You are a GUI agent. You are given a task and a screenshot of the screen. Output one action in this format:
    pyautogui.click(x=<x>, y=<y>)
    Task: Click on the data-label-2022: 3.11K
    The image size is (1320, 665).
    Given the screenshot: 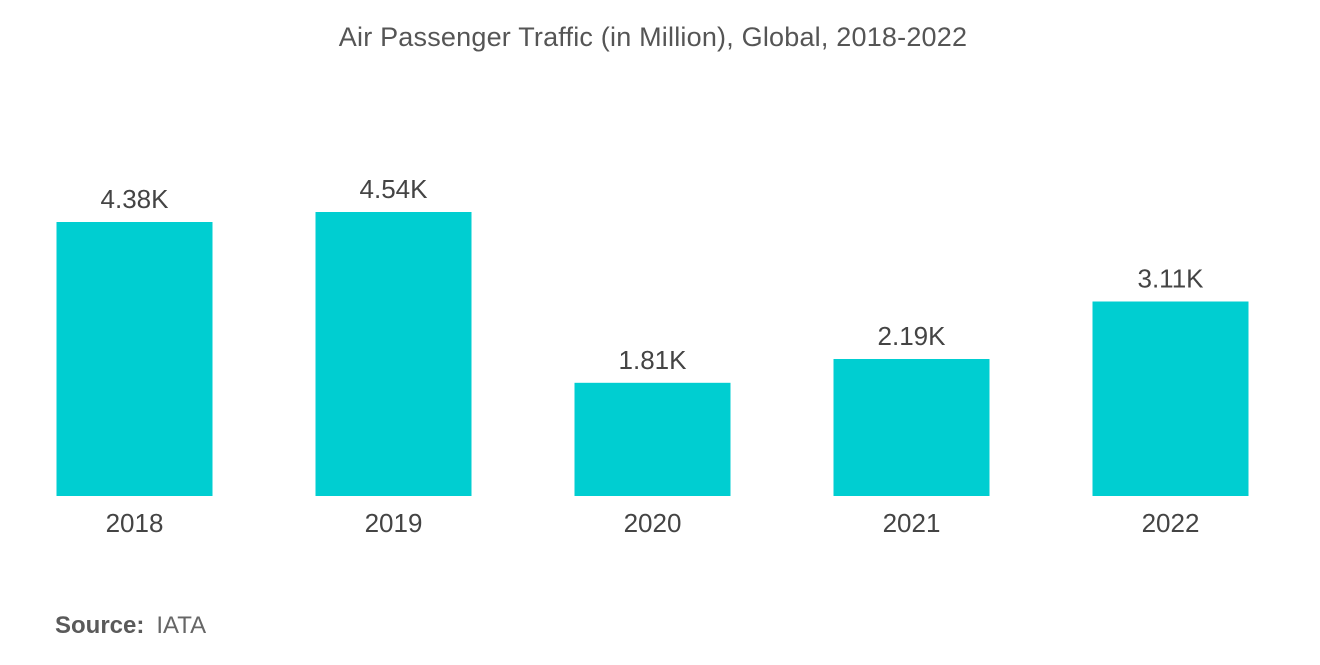 What is the action you would take?
    pyautogui.click(x=1170, y=279)
    